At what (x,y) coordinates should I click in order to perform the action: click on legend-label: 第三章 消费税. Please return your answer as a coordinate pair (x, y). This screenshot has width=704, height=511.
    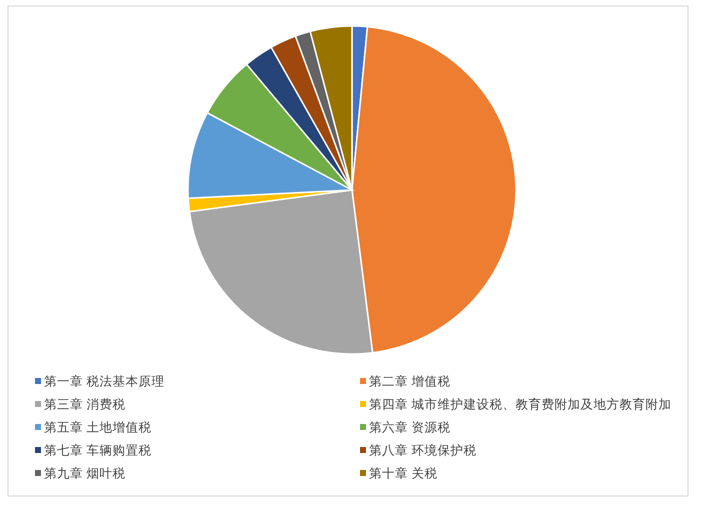
    Looking at the image, I should click on (85, 405).